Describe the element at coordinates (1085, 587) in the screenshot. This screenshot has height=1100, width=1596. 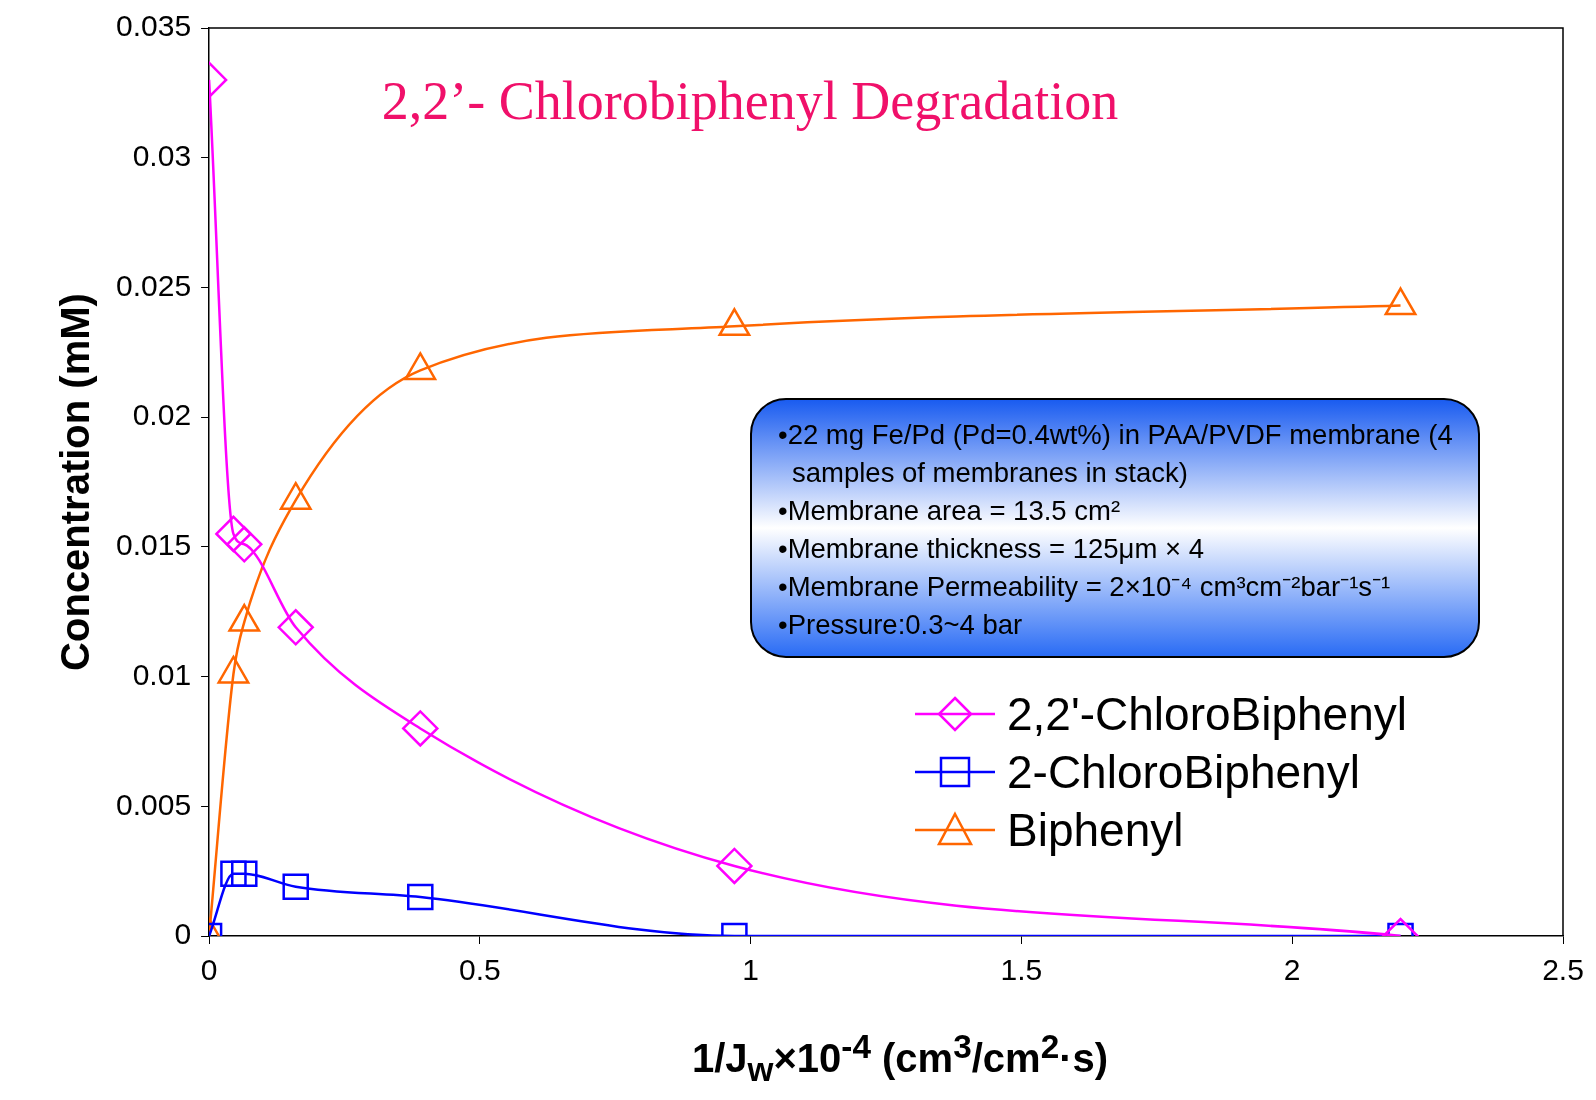
I see `annotation: •Membrane Permeability = 2×10⁻⁴ cm³cm⁻²bar⁻¹s⁻¹` at that location.